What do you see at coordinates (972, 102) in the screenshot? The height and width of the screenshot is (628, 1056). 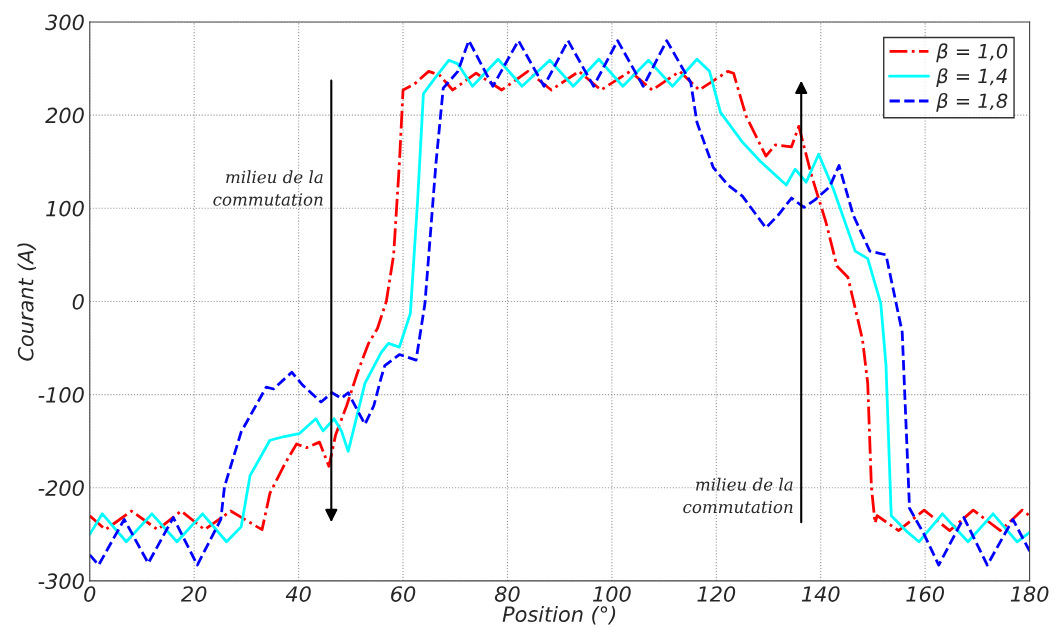 I see `legend-label: β = 1,8` at bounding box center [972, 102].